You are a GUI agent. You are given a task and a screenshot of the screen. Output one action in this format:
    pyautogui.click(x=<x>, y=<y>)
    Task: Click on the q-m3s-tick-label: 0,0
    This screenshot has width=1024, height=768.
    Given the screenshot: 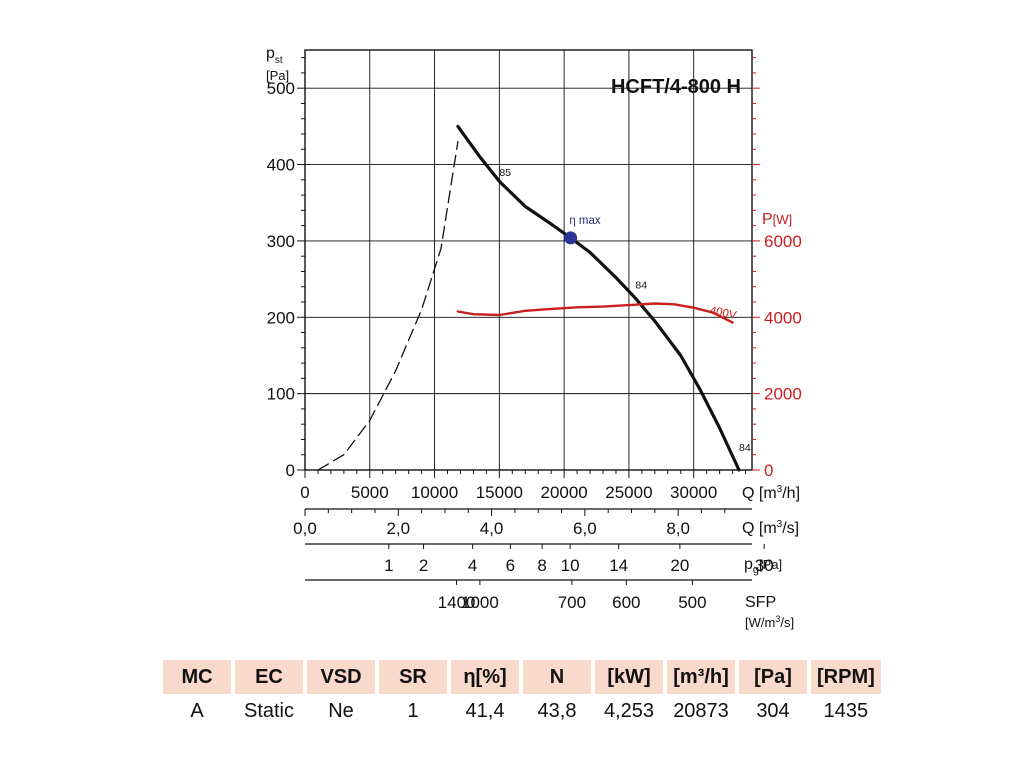 What is the action you would take?
    pyautogui.click(x=305, y=528)
    